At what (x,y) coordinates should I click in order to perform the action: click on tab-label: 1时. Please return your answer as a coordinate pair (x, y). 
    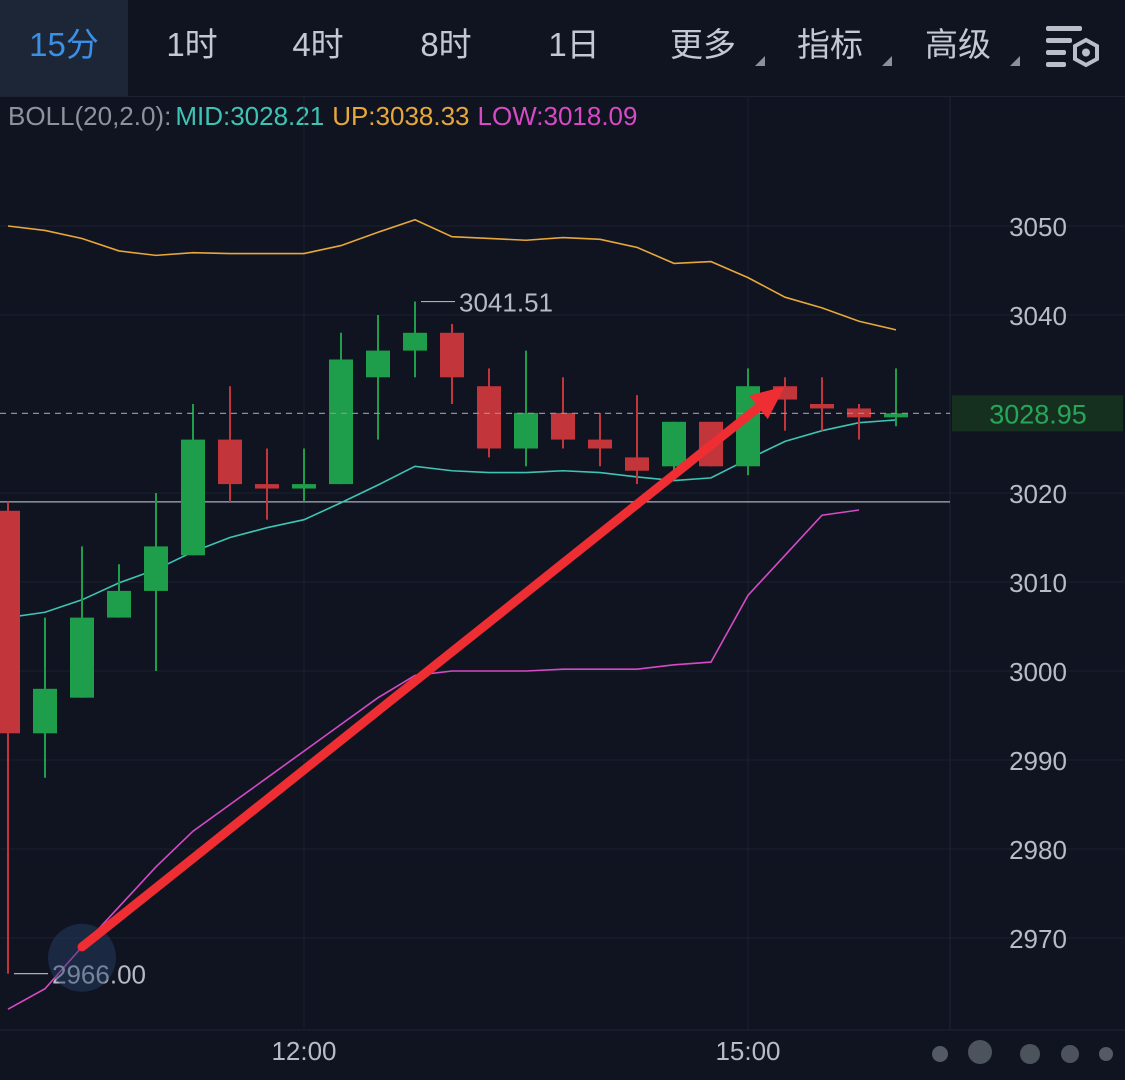
    Looking at the image, I should click on (192, 44).